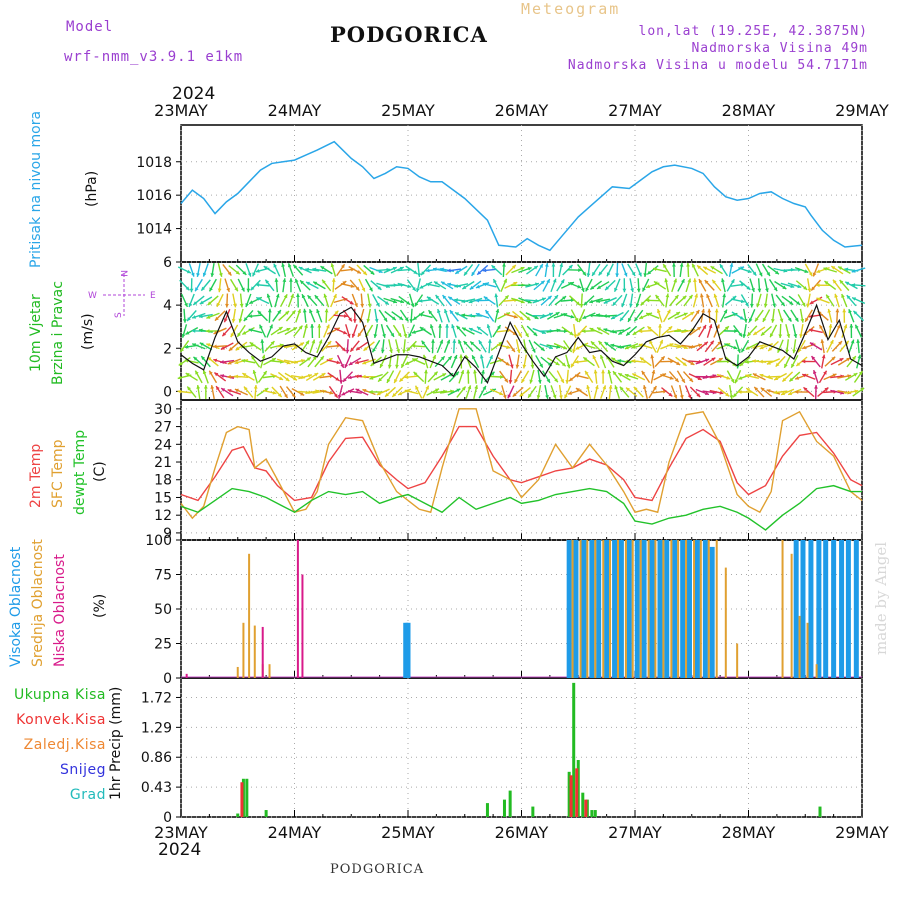 This screenshot has width=900, height=900. I want to click on y-tick-label: 1016, so click(154, 196).